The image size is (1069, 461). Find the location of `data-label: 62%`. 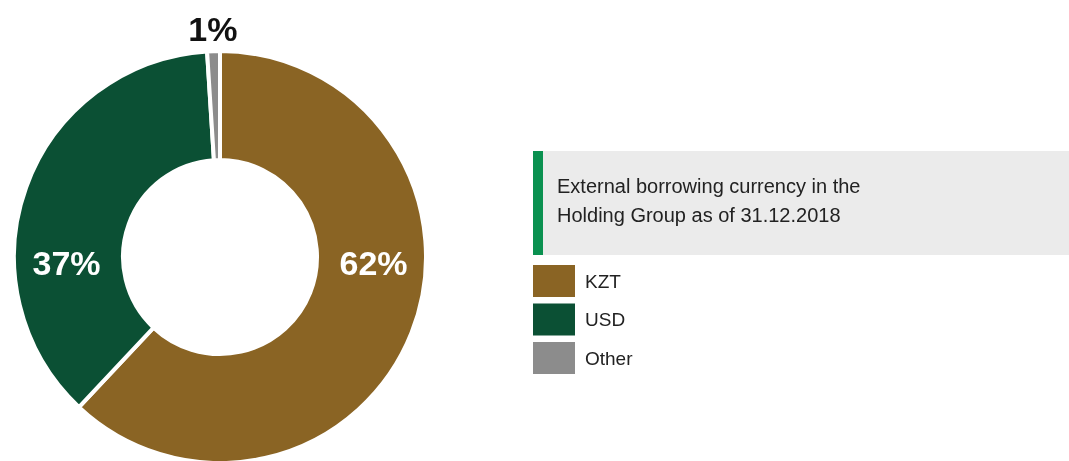

data-label: 62% is located at coordinates (373, 263).